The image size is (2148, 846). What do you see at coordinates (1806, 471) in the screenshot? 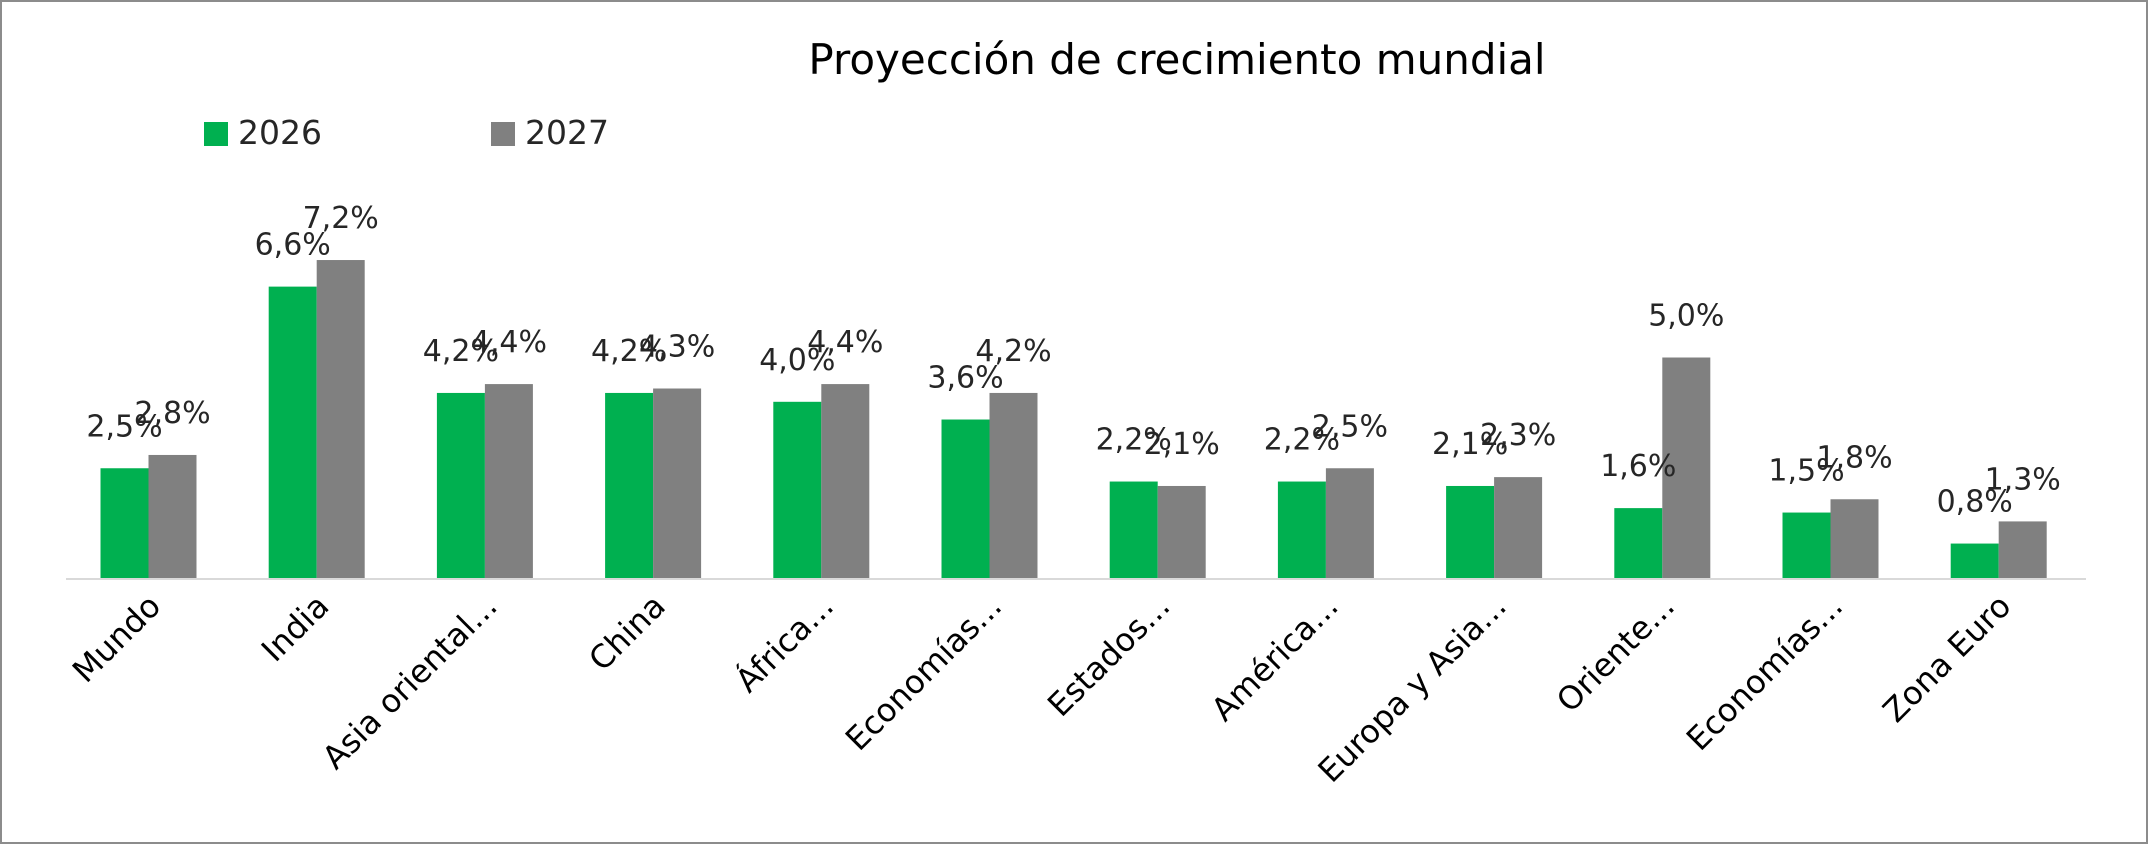
I see `data-label-2026-10: 1,5%` at bounding box center [1806, 471].